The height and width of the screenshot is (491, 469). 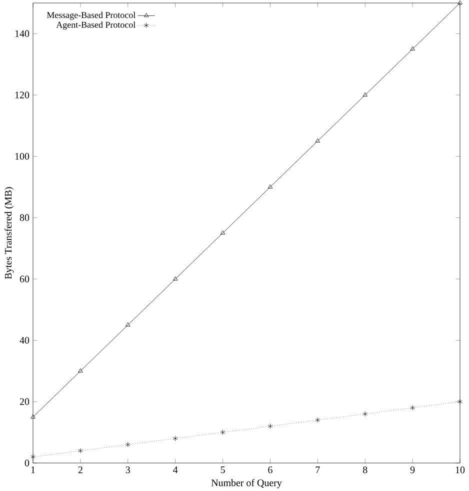 I want to click on x-tick-label: 4, so click(x=175, y=470).